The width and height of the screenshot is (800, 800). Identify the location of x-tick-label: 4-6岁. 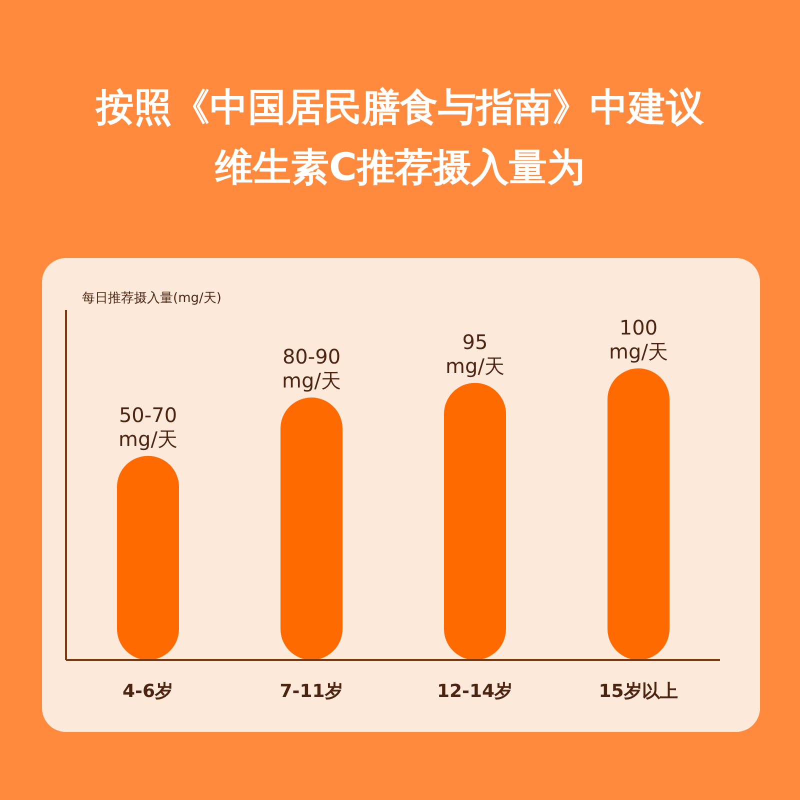
(148, 691).